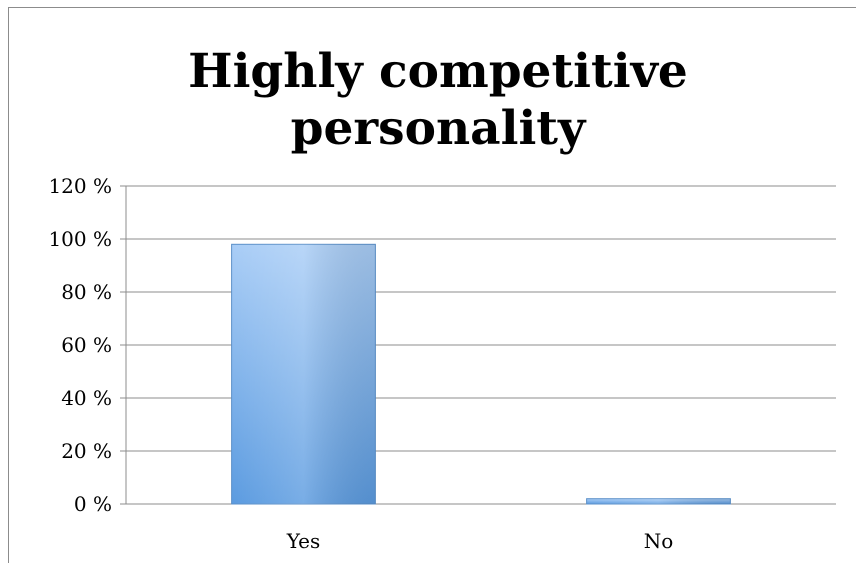  I want to click on y-tick-label: 0 %, so click(93, 504).